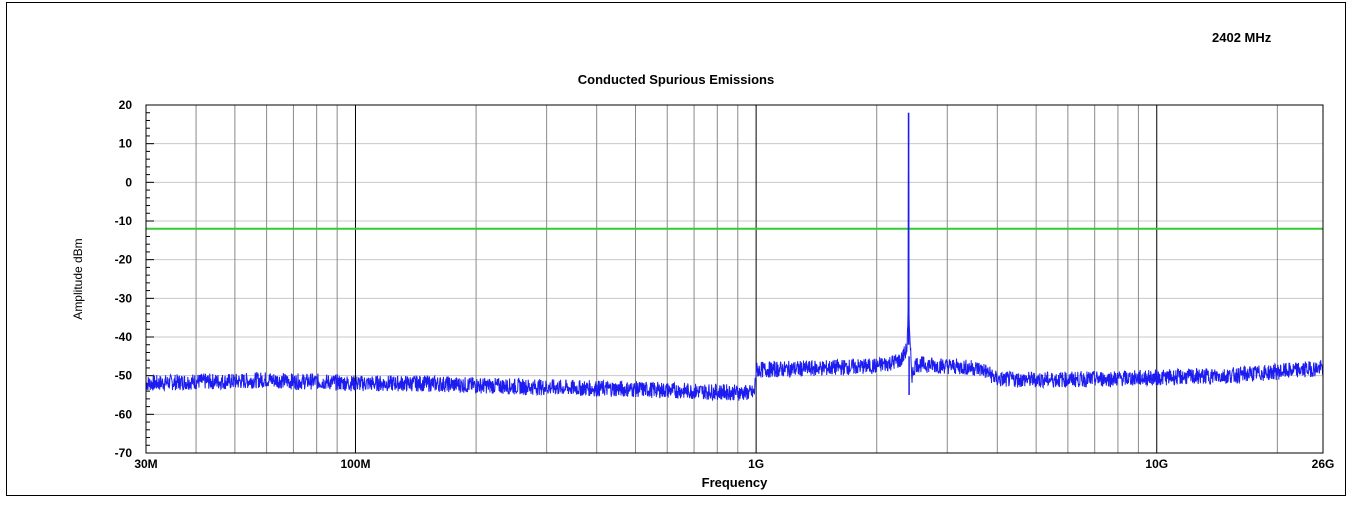 The image size is (1352, 506). What do you see at coordinates (124, 376) in the screenshot?
I see `y-tick-label: -50` at bounding box center [124, 376].